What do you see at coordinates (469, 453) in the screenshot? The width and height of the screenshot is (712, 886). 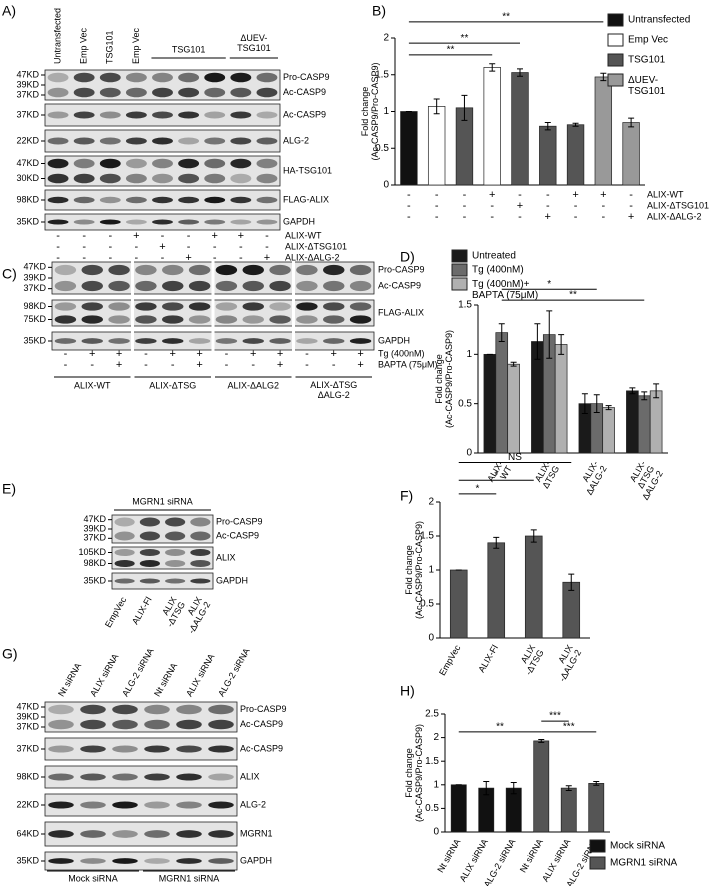 I see `y-tick-label: 0` at bounding box center [469, 453].